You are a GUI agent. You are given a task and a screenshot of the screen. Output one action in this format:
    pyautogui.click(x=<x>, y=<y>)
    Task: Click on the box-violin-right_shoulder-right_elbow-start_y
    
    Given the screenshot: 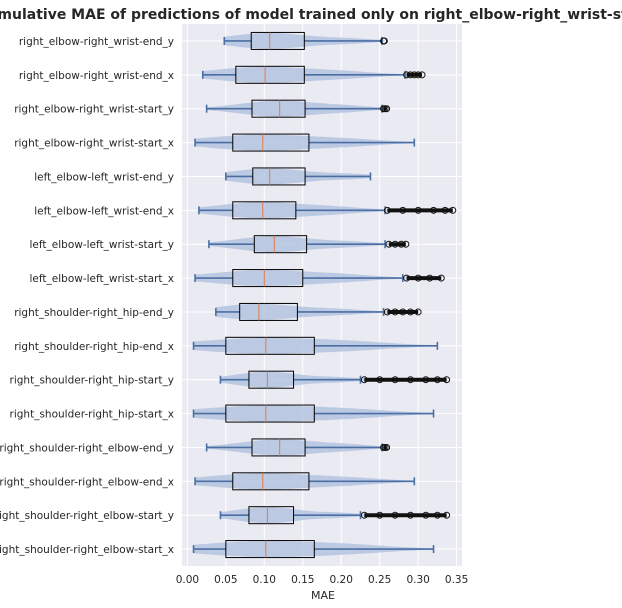 What is the action you would take?
    pyautogui.click(x=335, y=515)
    